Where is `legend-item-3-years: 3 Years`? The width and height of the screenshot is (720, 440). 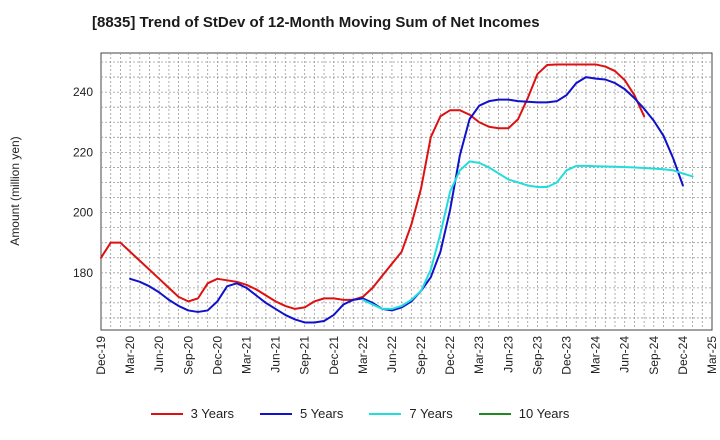
legend-item-3-years: 3 Years is located at coordinates (192, 413).